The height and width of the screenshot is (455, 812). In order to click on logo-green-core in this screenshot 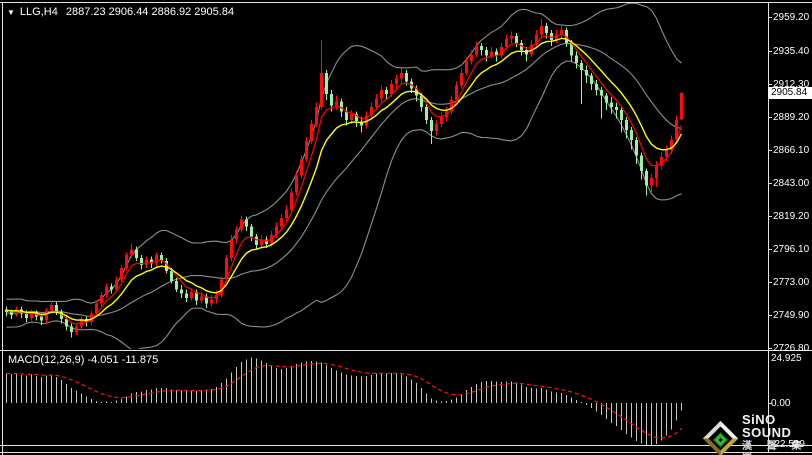, I will do `click(720, 440)`.